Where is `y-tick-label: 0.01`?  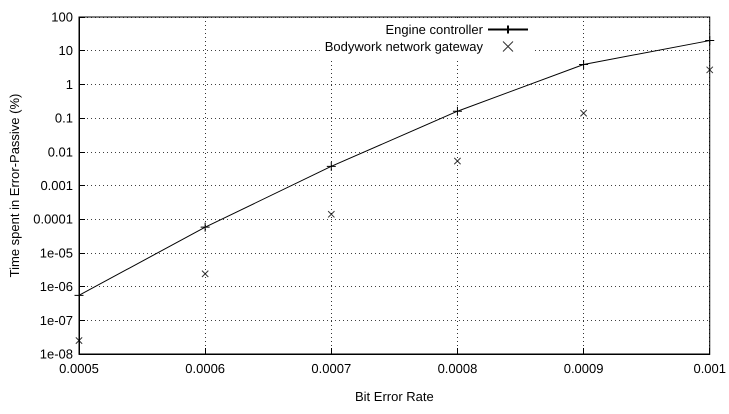
y-tick-label: 0.01 is located at coordinates (60, 152).